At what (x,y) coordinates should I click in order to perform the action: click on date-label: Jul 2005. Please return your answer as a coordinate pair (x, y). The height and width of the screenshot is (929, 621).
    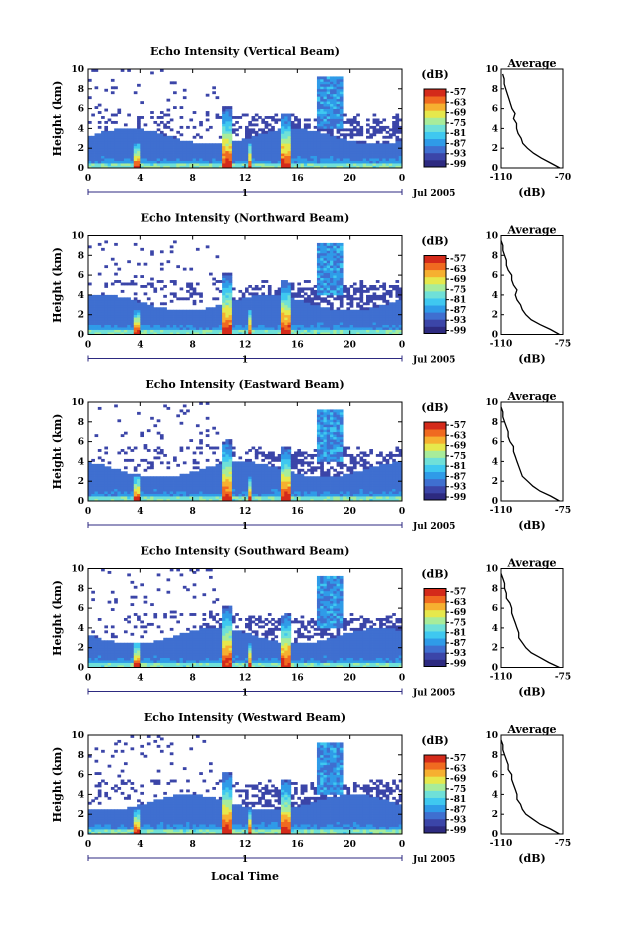
    Looking at the image, I should click on (433, 194).